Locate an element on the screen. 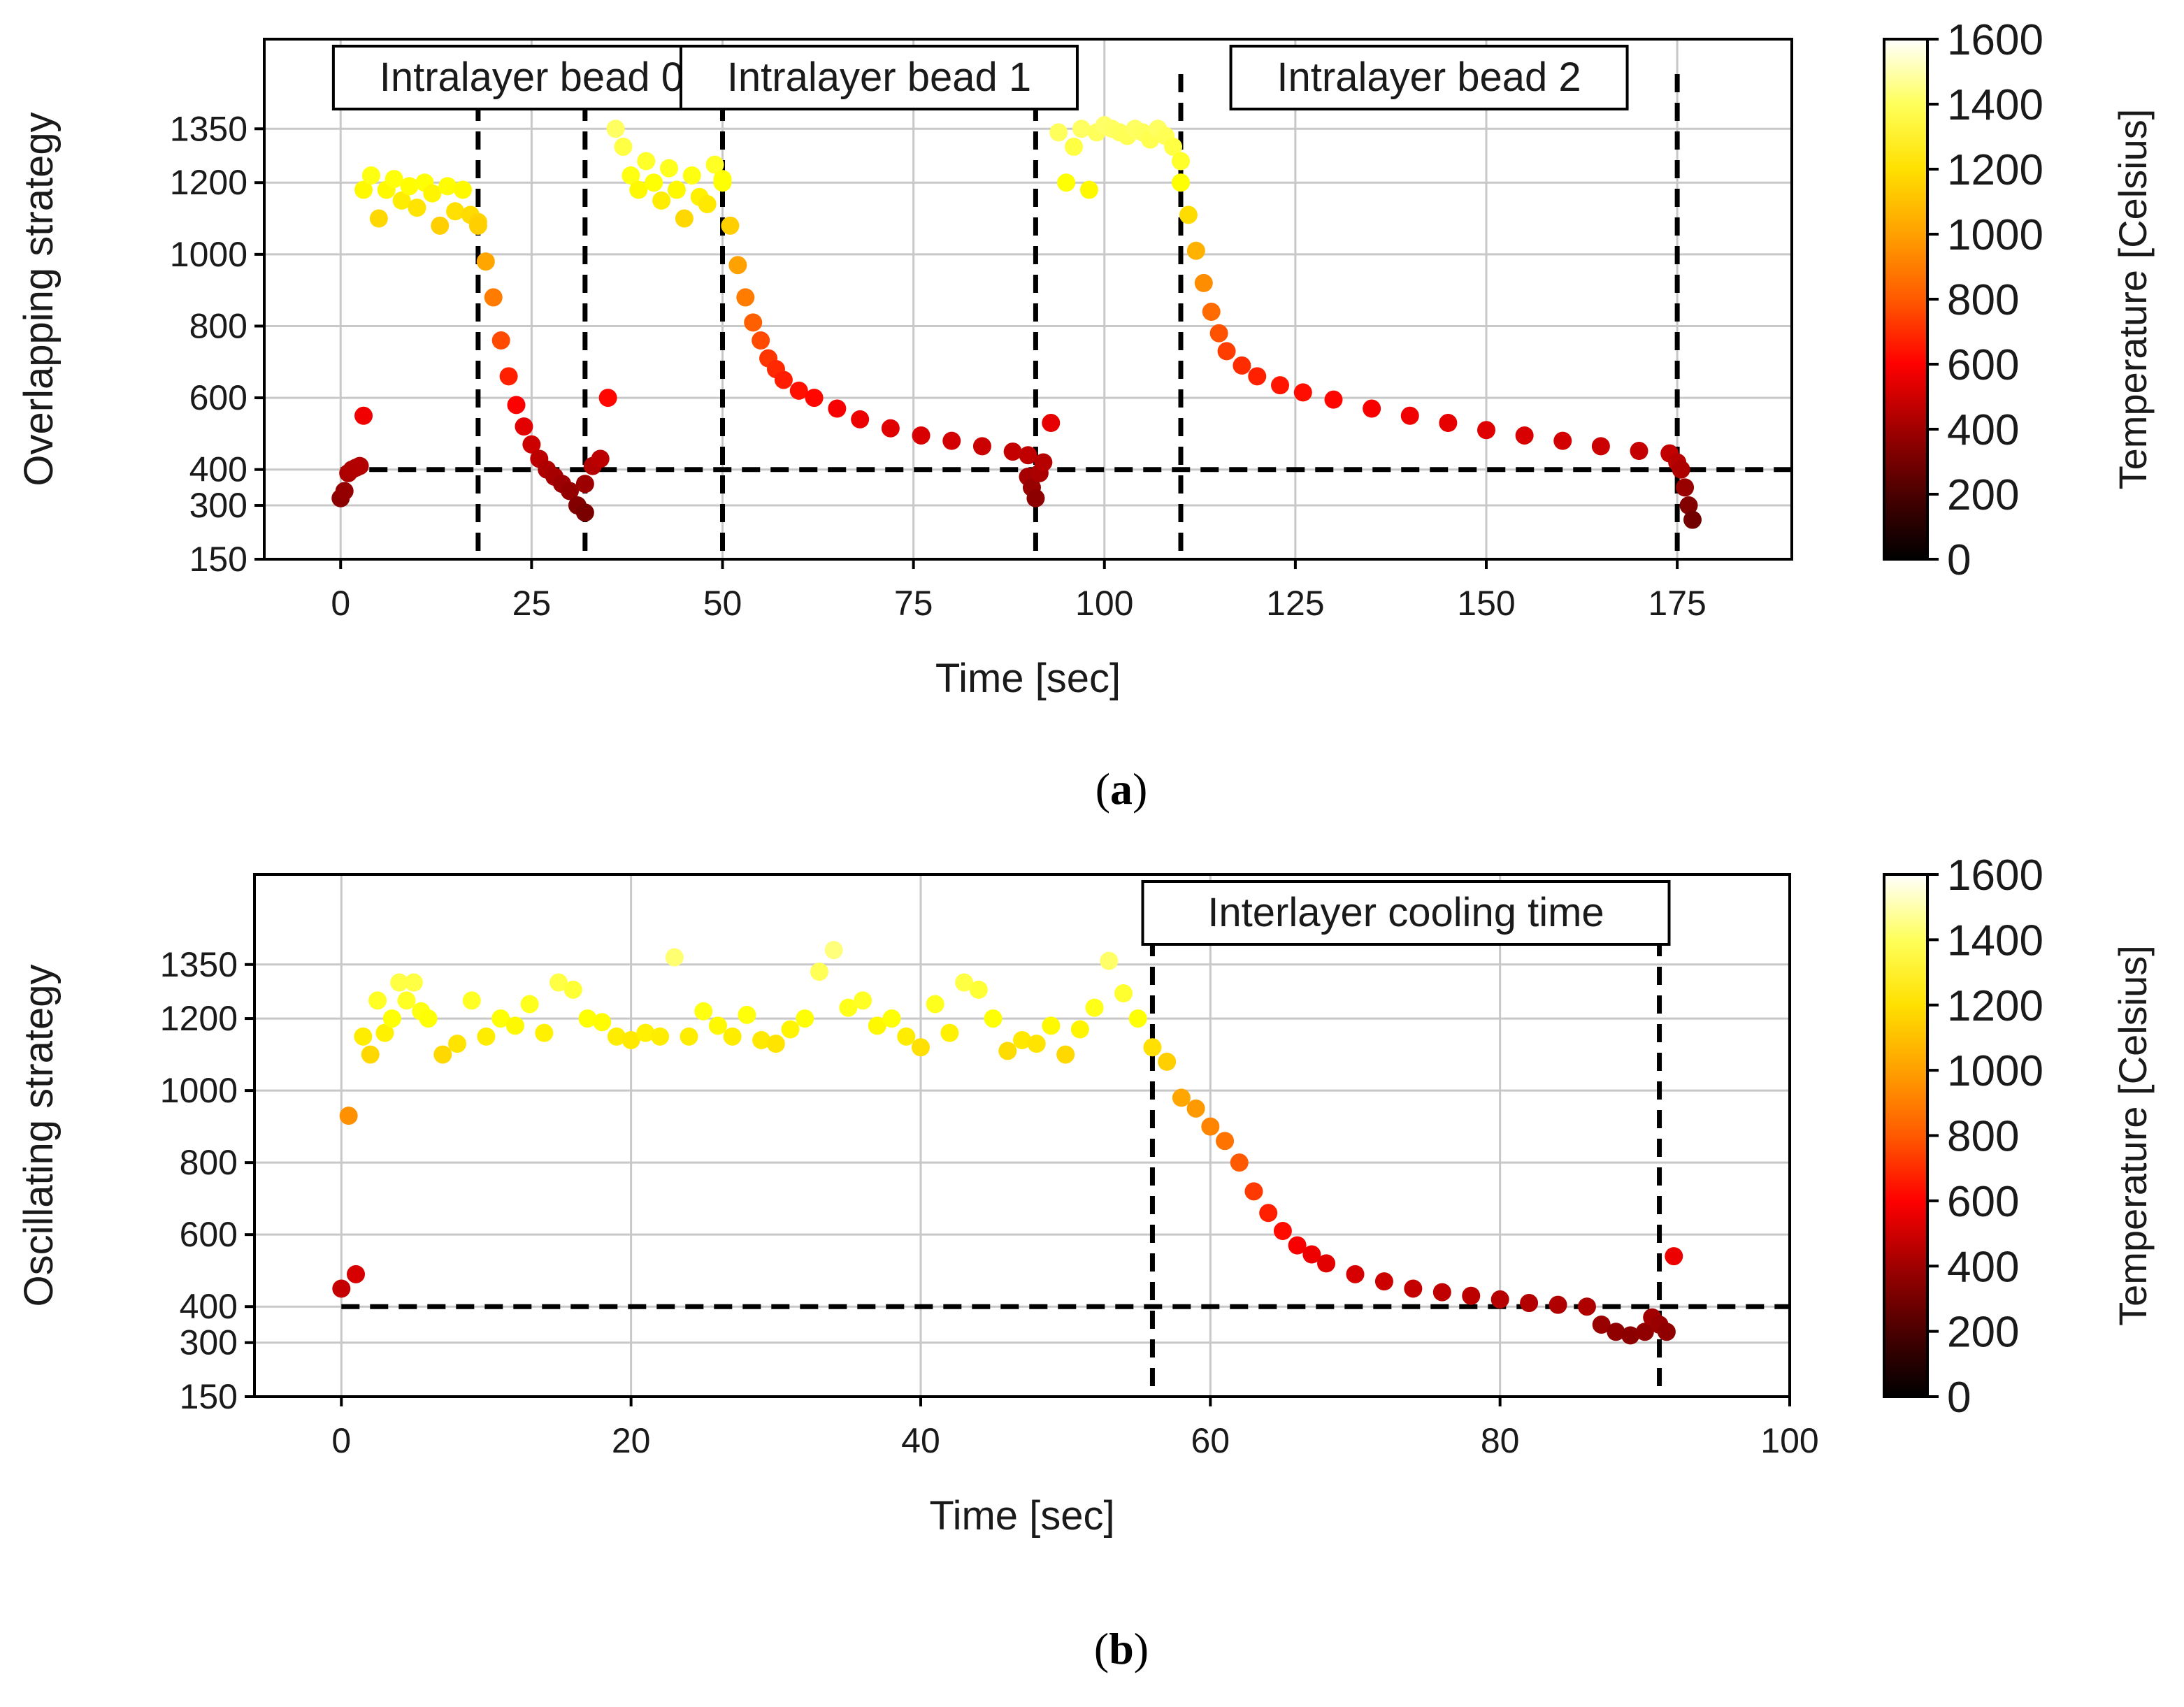 This screenshot has height=1707, width=2184. annotation-text-a-2: Intralayer bead 2 is located at coordinates (1429, 77).